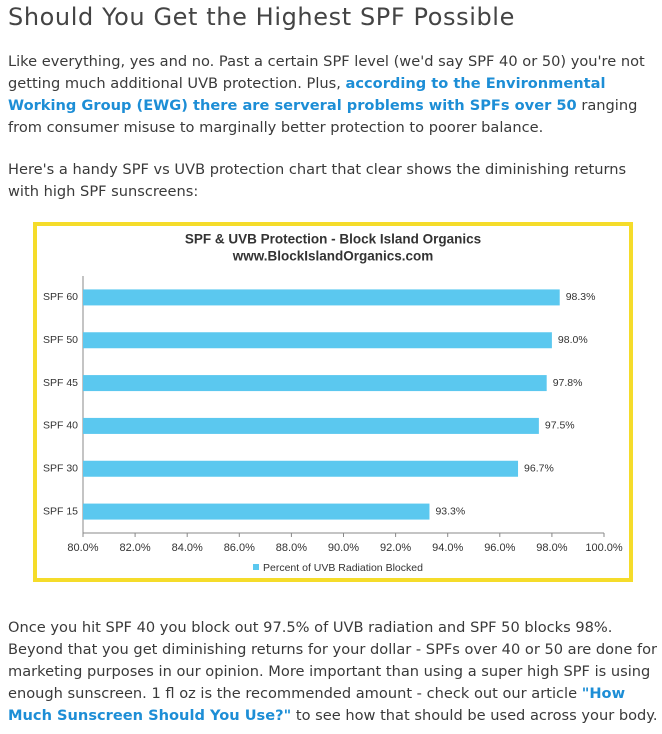 The width and height of the screenshot is (662, 734). What do you see at coordinates (261, 17) in the screenshot?
I see `heading: Should You Get the Highest SPF Possible` at bounding box center [261, 17].